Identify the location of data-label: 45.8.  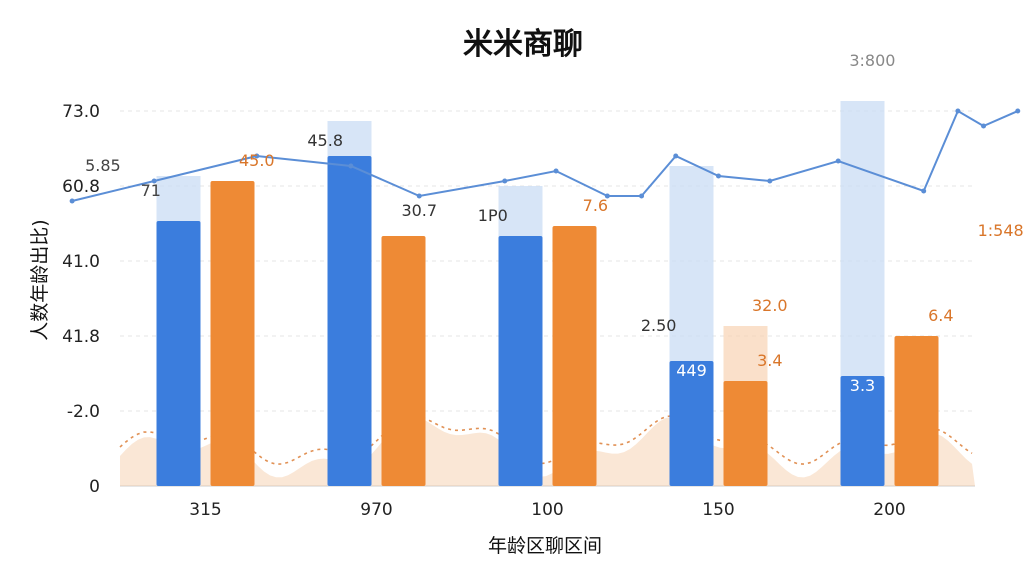
(325, 140).